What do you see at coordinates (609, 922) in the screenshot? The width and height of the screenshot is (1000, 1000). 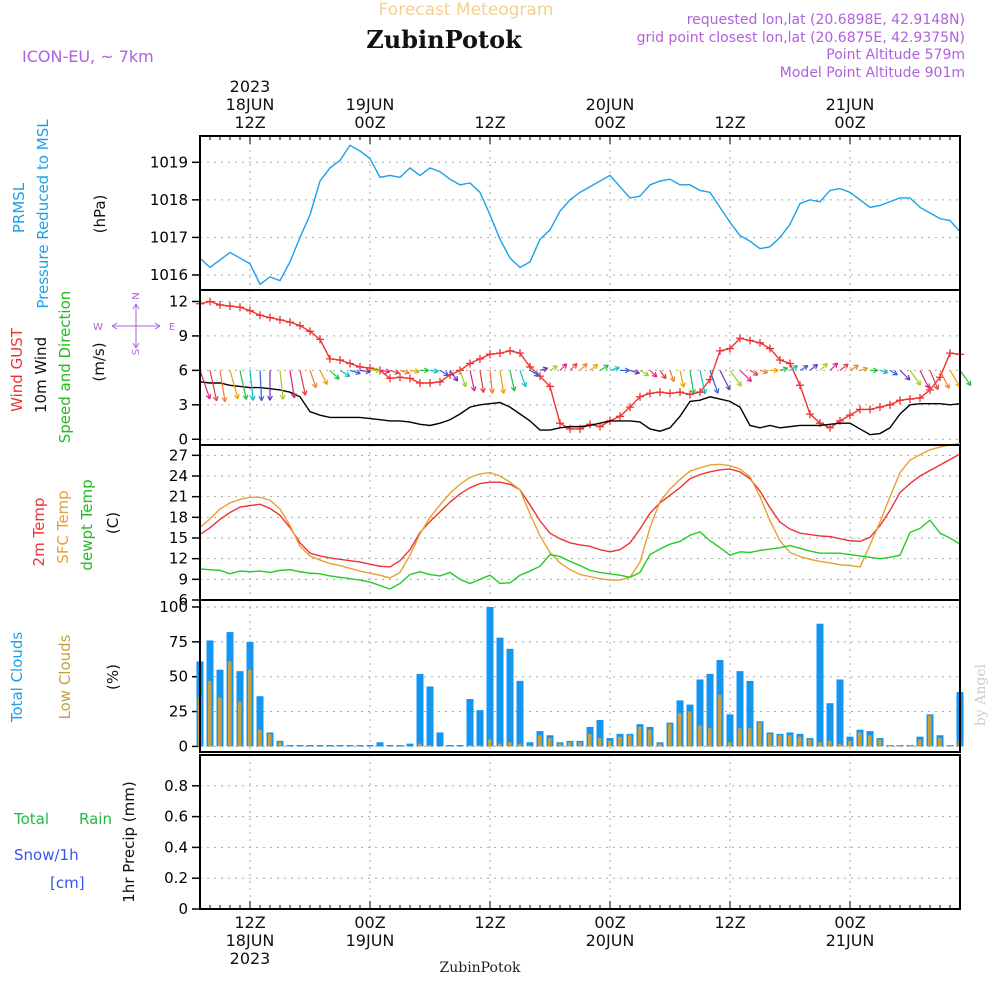 I see `bottom-axis-label: 00Z` at bounding box center [609, 922].